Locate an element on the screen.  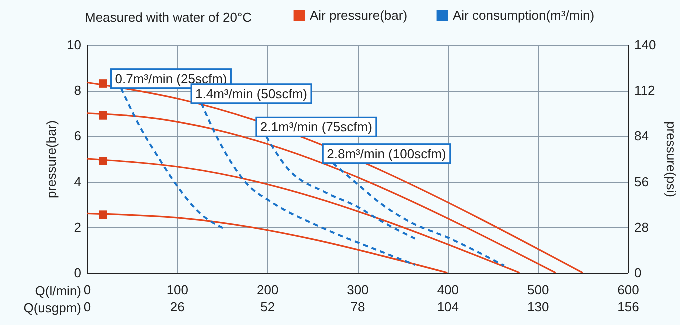
y-axis-title: pressure(bar) is located at coordinates (52, 159).